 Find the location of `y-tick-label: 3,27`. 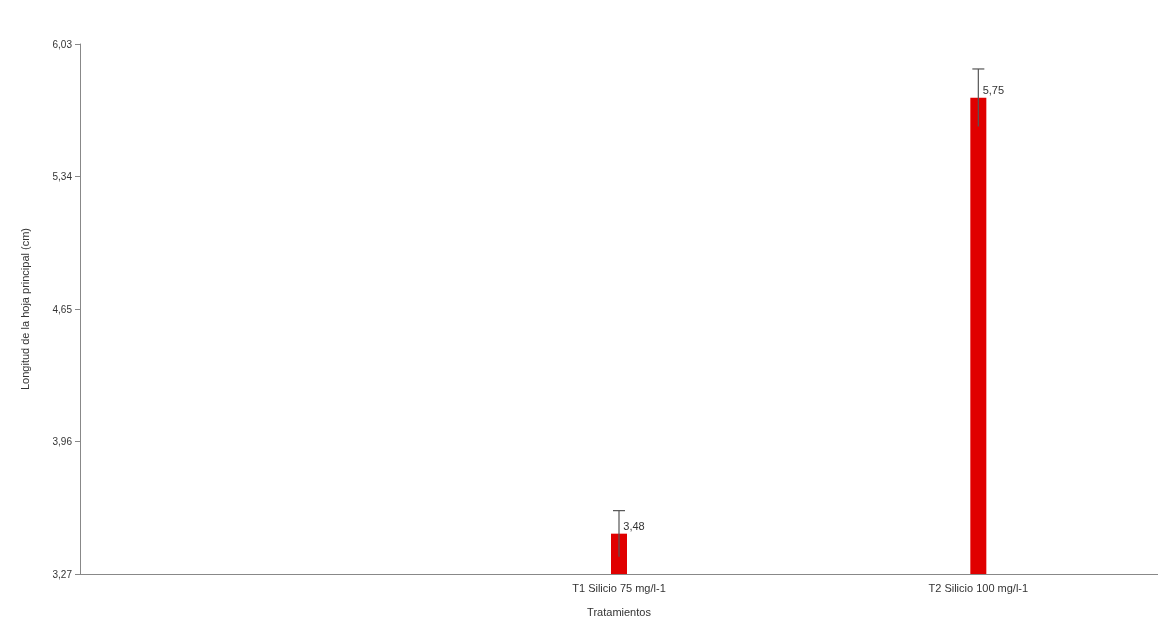

y-tick-label: 3,27 is located at coordinates (62, 574).